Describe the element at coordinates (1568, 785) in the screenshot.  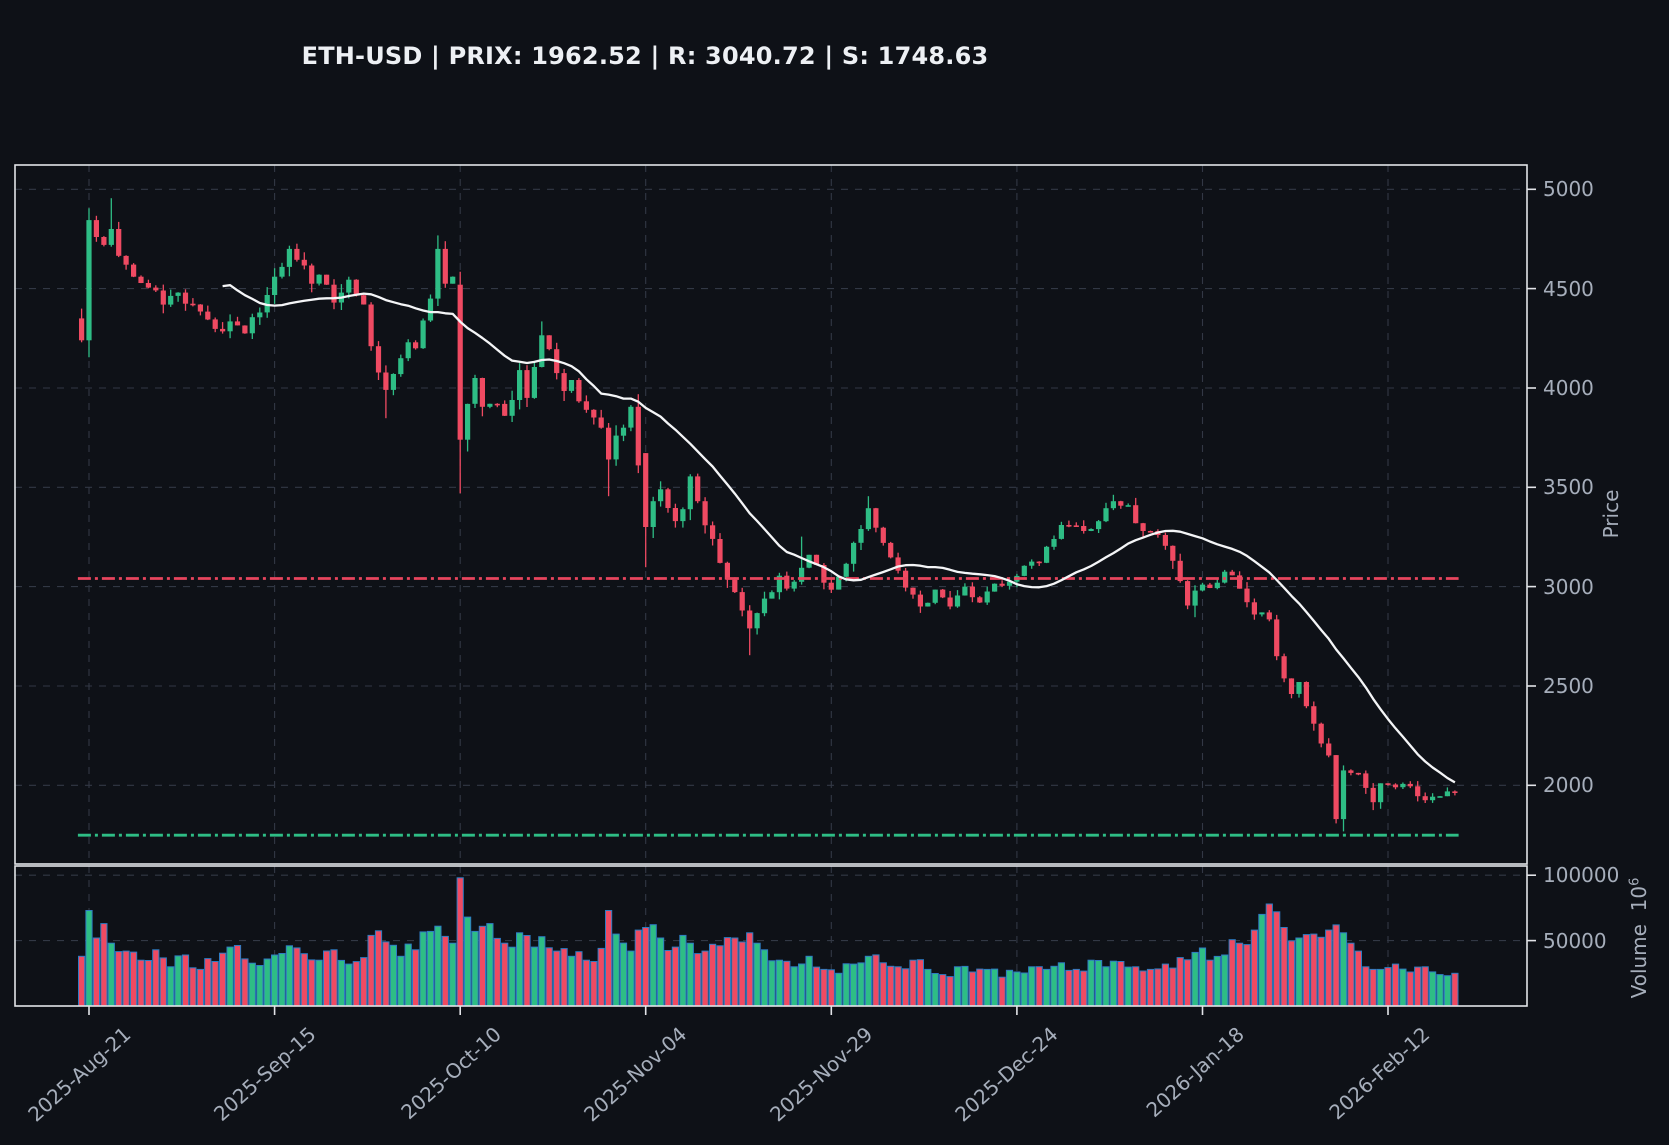
I see `price-tick-label: 2000` at that location.